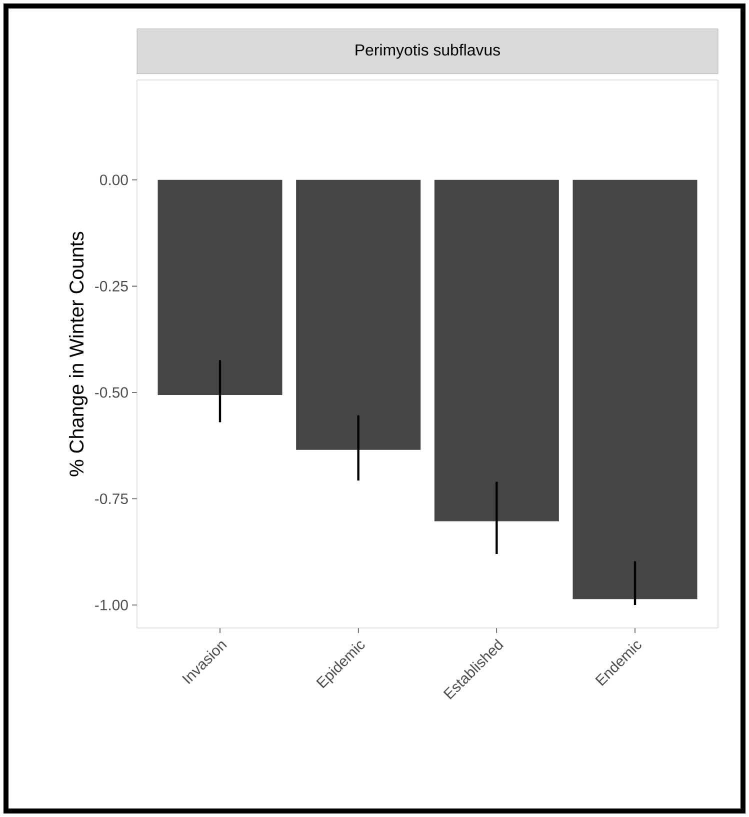 This screenshot has height=817, width=749. Describe the element at coordinates (111, 286) in the screenshot. I see `y-tick-label: -0.25` at that location.